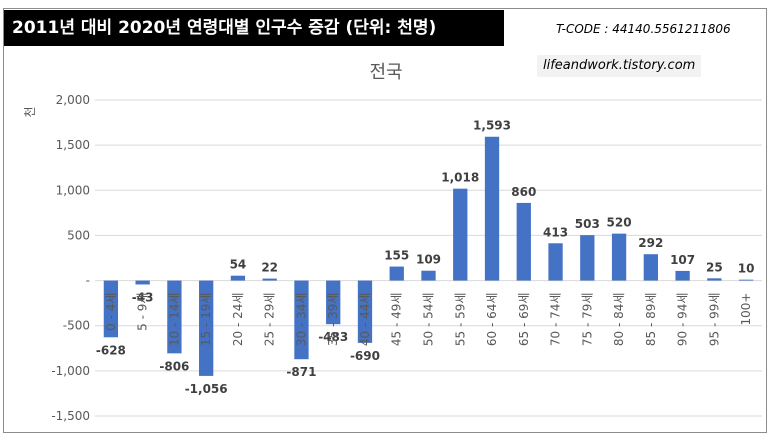  Describe the element at coordinates (238, 265) in the screenshot. I see `data-label-4: 54` at that location.